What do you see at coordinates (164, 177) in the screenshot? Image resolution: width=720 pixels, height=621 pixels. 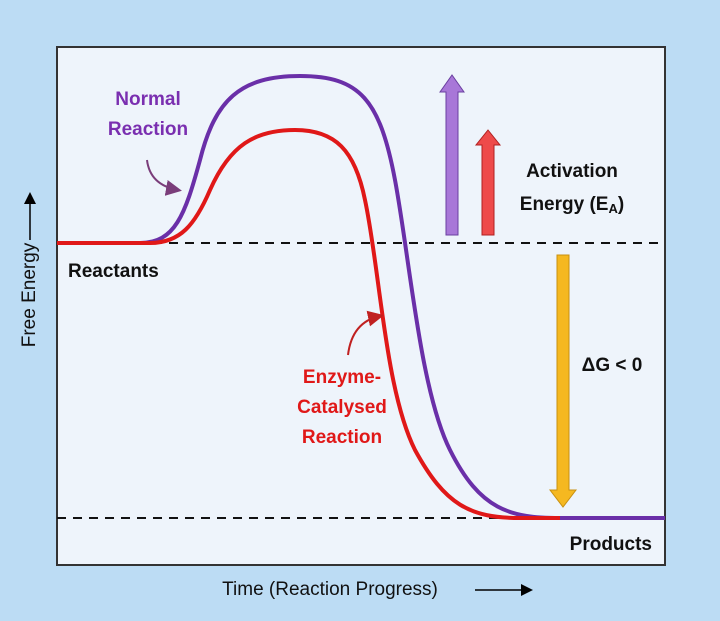 I see `normal-pointer` at bounding box center [164, 177].